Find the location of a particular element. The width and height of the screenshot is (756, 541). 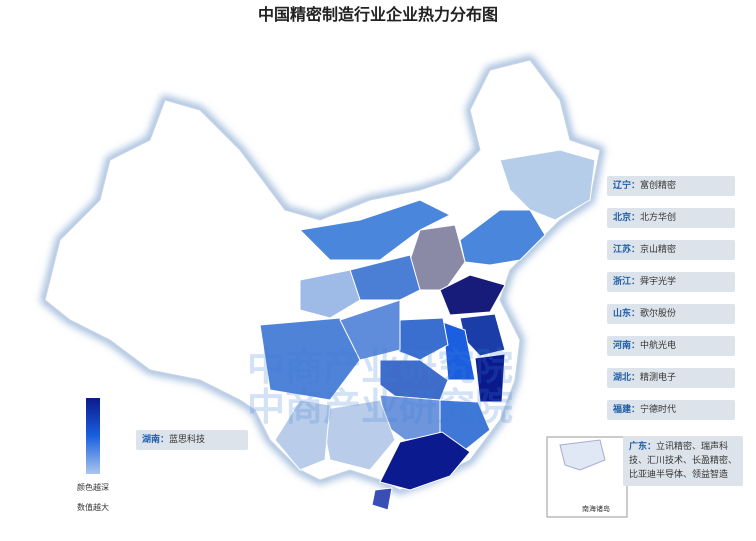

callout: 福建：宁德时代 is located at coordinates (671, 410).